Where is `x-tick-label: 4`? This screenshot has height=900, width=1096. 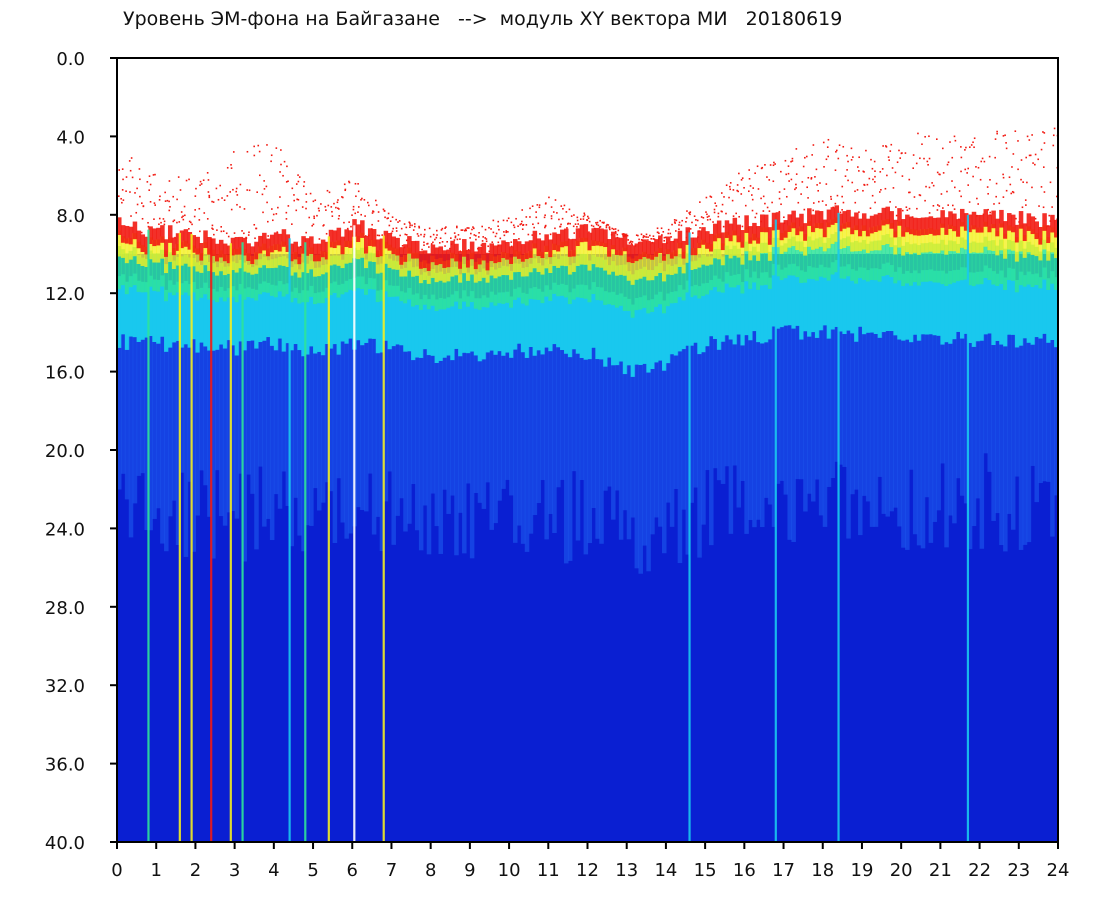 x-tick-label: 4 is located at coordinates (273, 870).